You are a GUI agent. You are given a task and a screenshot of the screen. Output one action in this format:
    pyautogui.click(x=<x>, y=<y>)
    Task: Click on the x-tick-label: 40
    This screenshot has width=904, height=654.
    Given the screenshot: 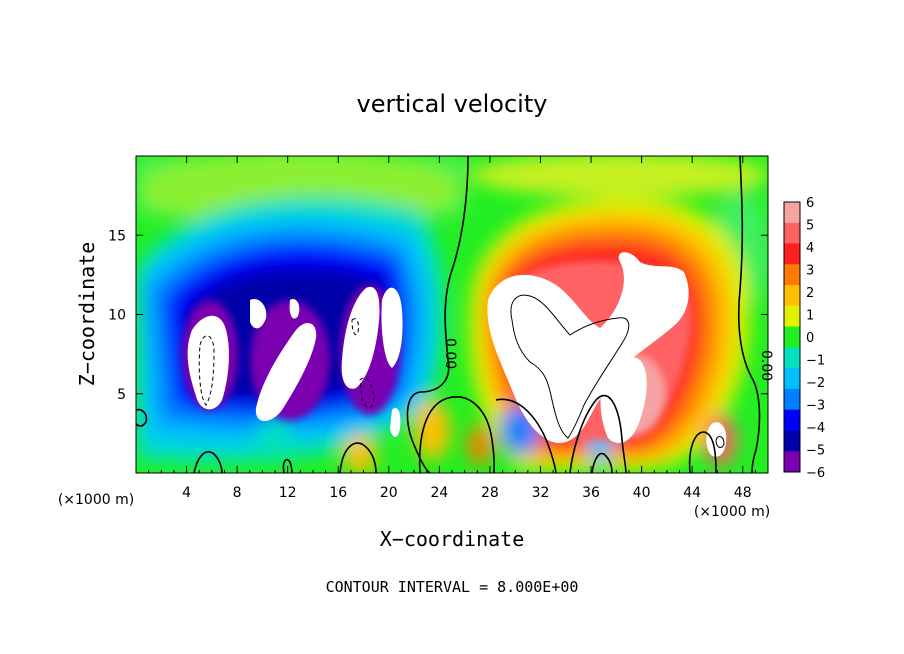 What is the action you would take?
    pyautogui.click(x=642, y=493)
    